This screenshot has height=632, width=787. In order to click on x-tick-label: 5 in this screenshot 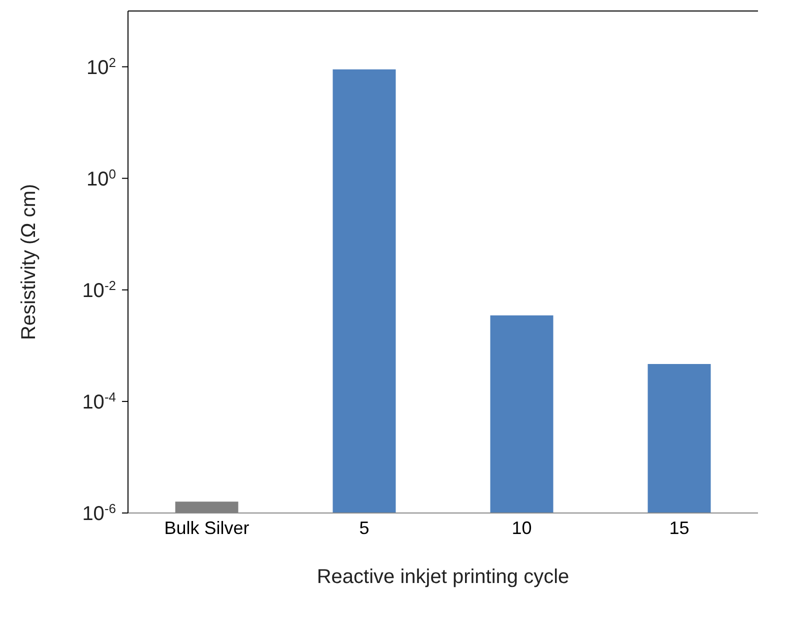, I will do `click(364, 528)`.